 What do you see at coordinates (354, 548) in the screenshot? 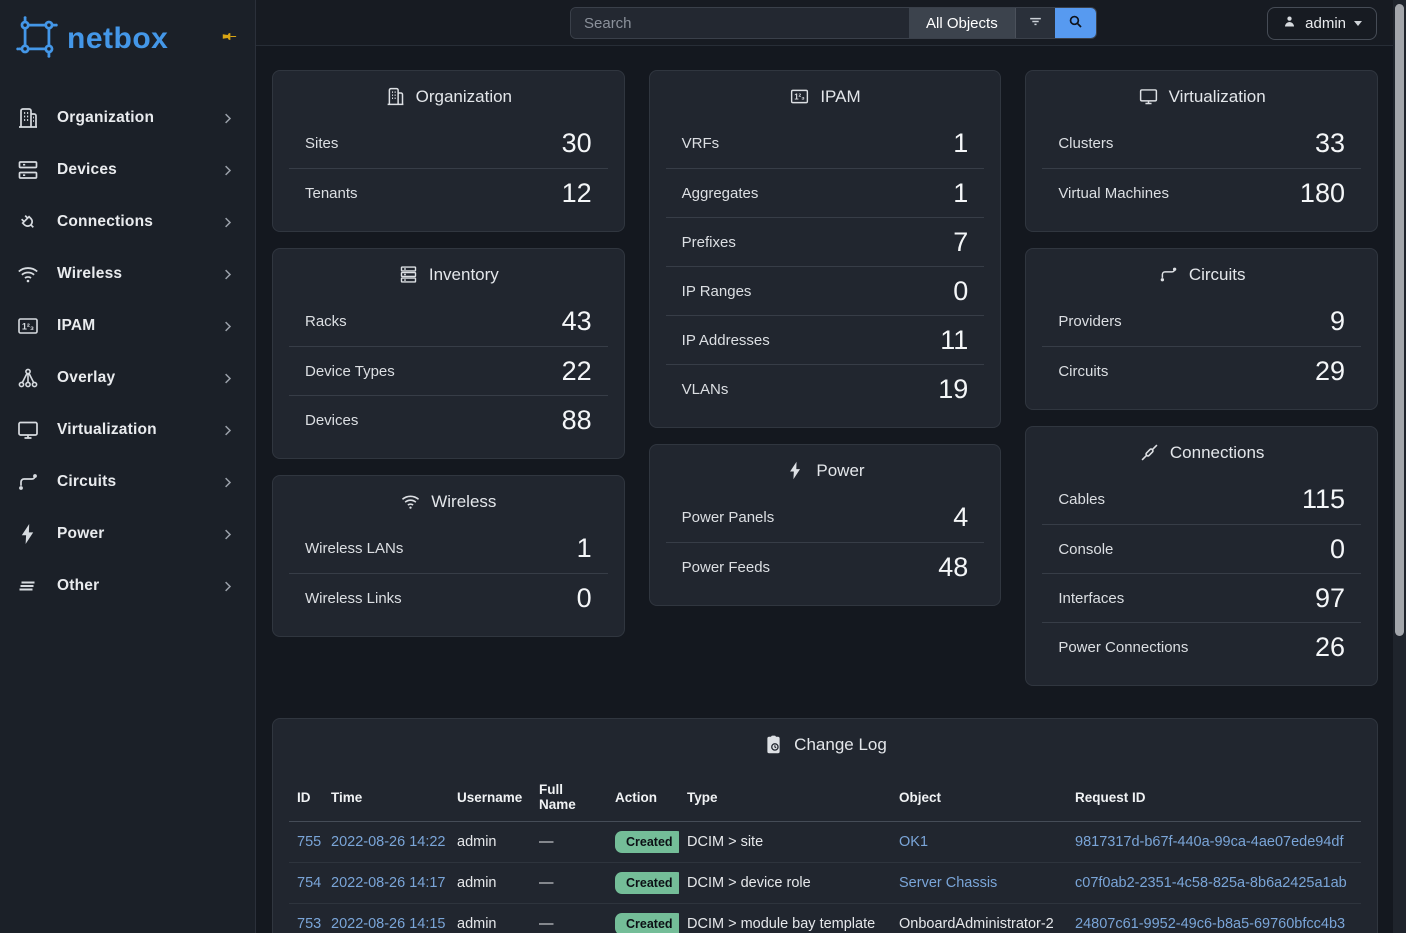
I see `stat-label: Wireless LANs` at bounding box center [354, 548].